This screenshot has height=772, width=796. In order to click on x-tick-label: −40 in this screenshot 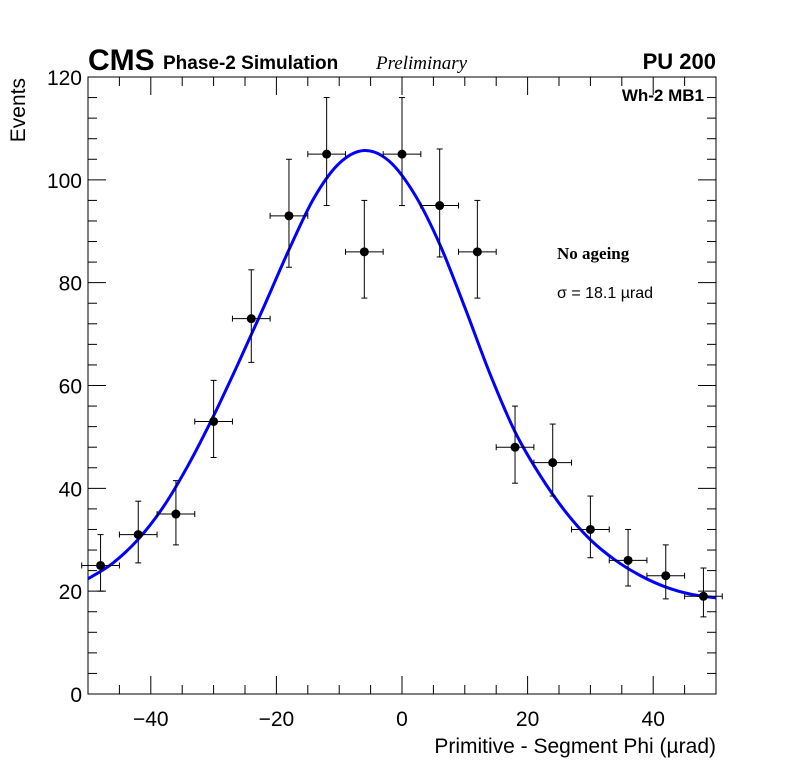, I will do `click(151, 719)`.